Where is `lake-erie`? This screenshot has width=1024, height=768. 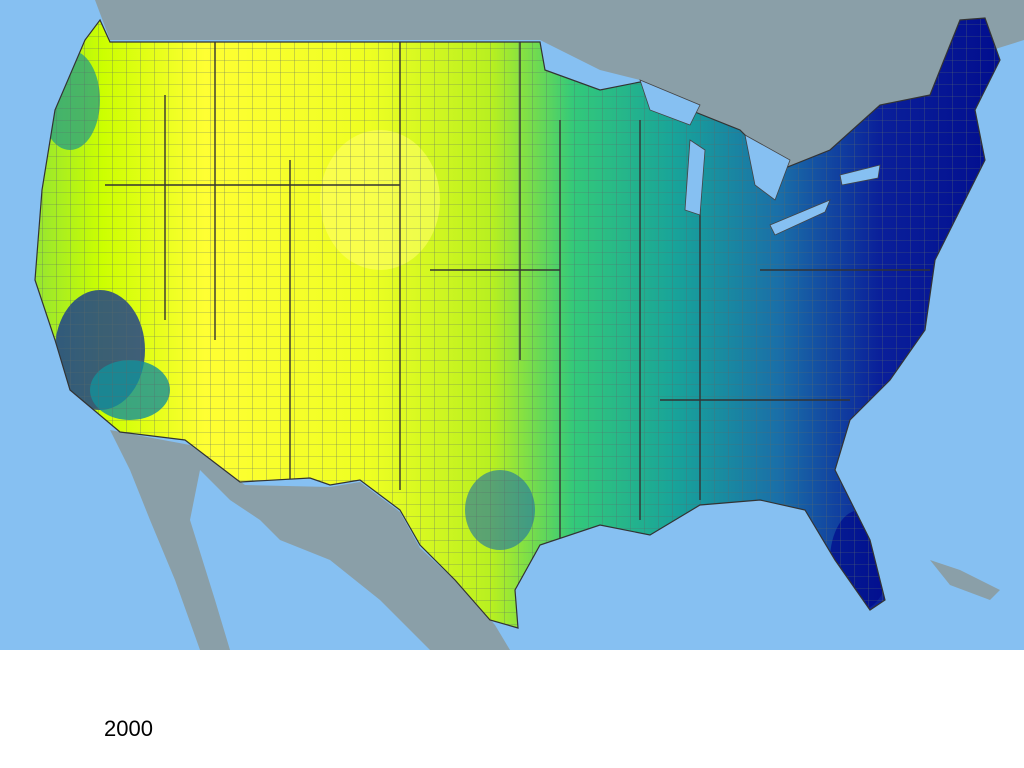 lake-erie is located at coordinates (800, 217).